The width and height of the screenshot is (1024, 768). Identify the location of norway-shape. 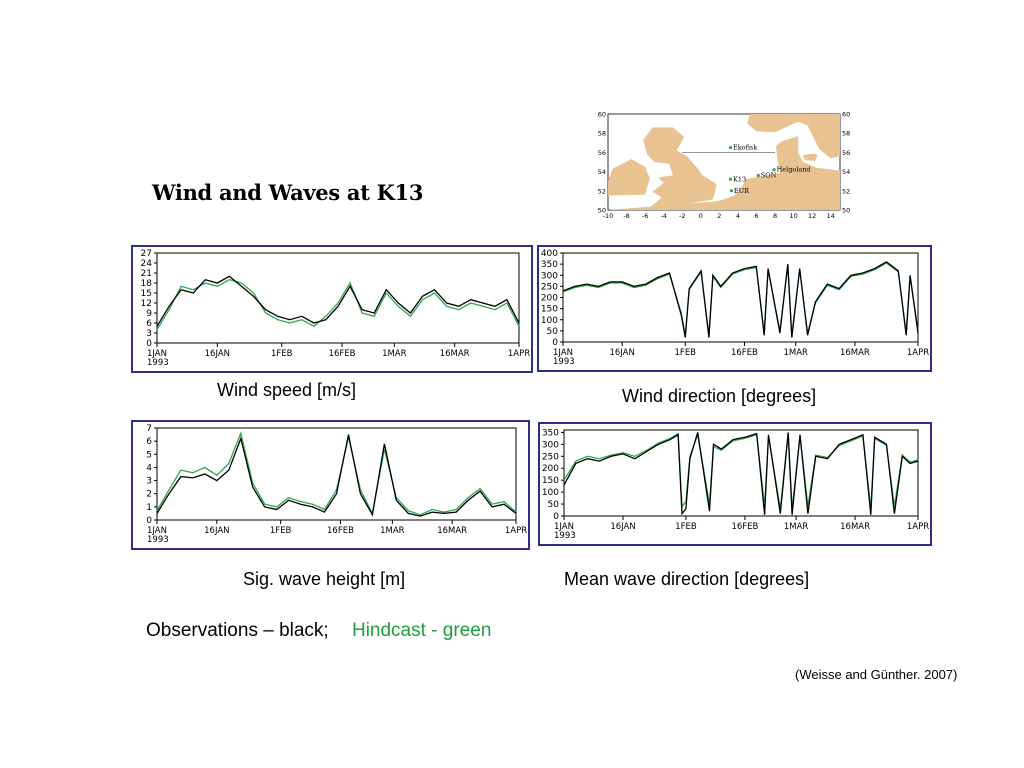
(780, 123).